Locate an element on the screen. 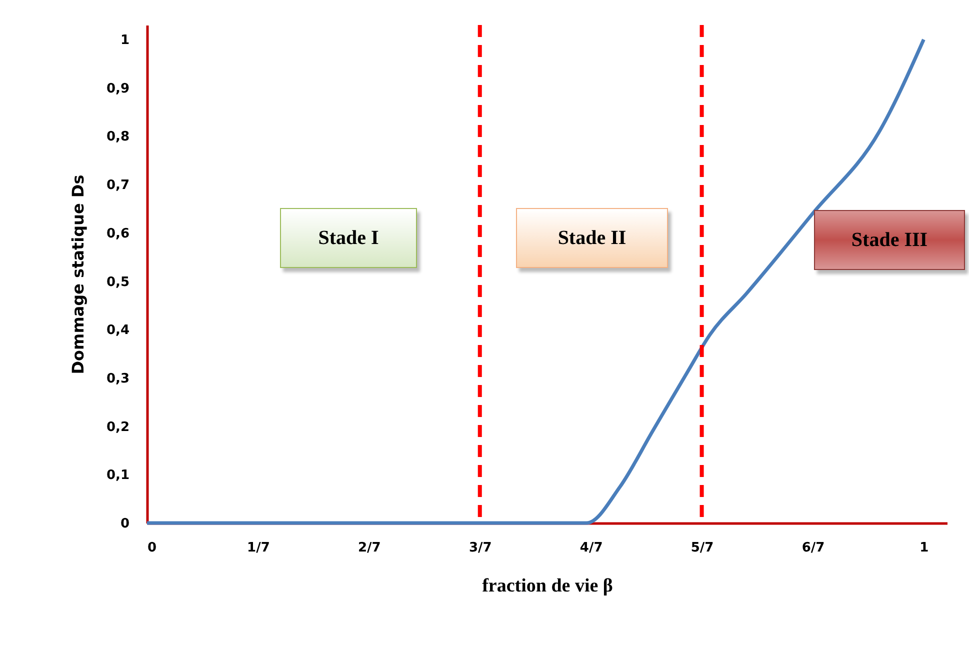 The image size is (969, 656). y-tick-label: 1 is located at coordinates (125, 40).